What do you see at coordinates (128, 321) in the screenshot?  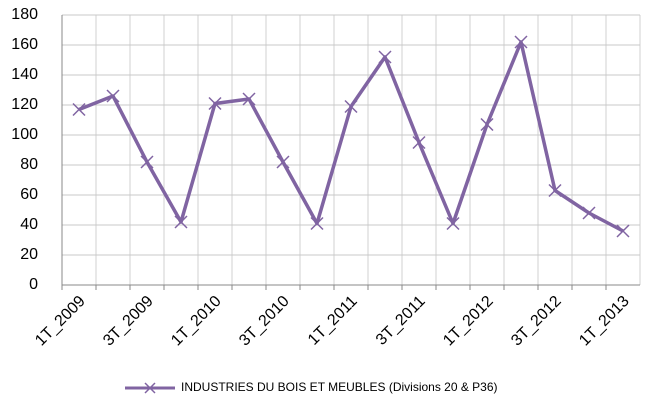 I see `x-tick-label: 3T_2009` at bounding box center [128, 321].